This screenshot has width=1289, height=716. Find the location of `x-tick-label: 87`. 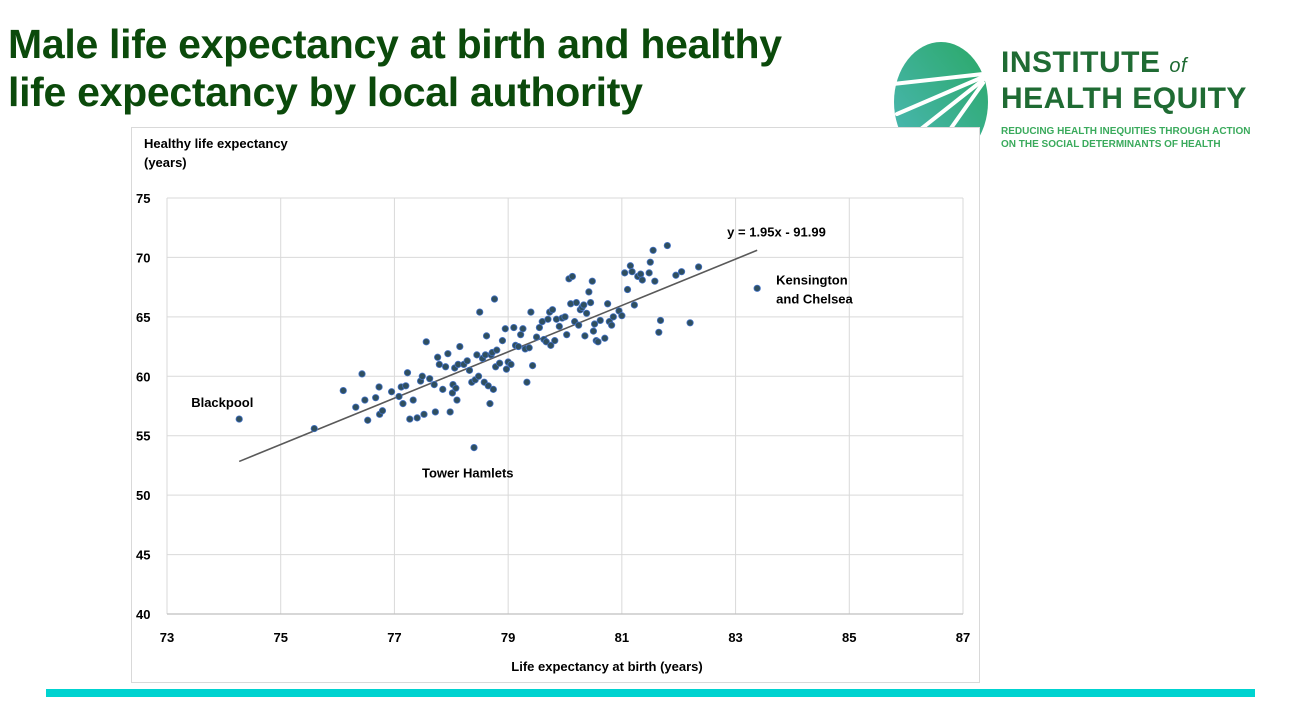

x-tick-label: 87 is located at coordinates (963, 637).